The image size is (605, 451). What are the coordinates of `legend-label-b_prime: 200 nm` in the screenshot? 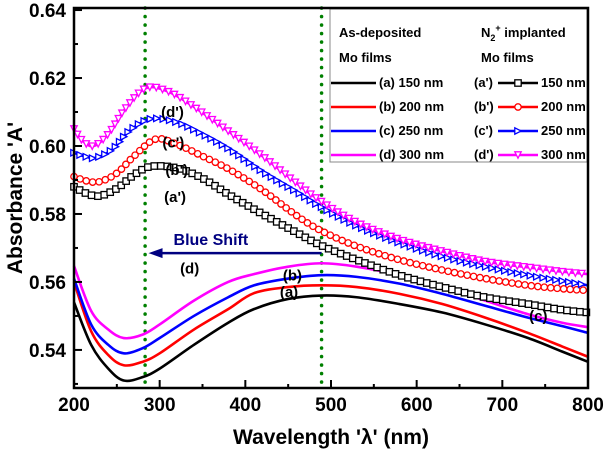 It's located at (563, 106).